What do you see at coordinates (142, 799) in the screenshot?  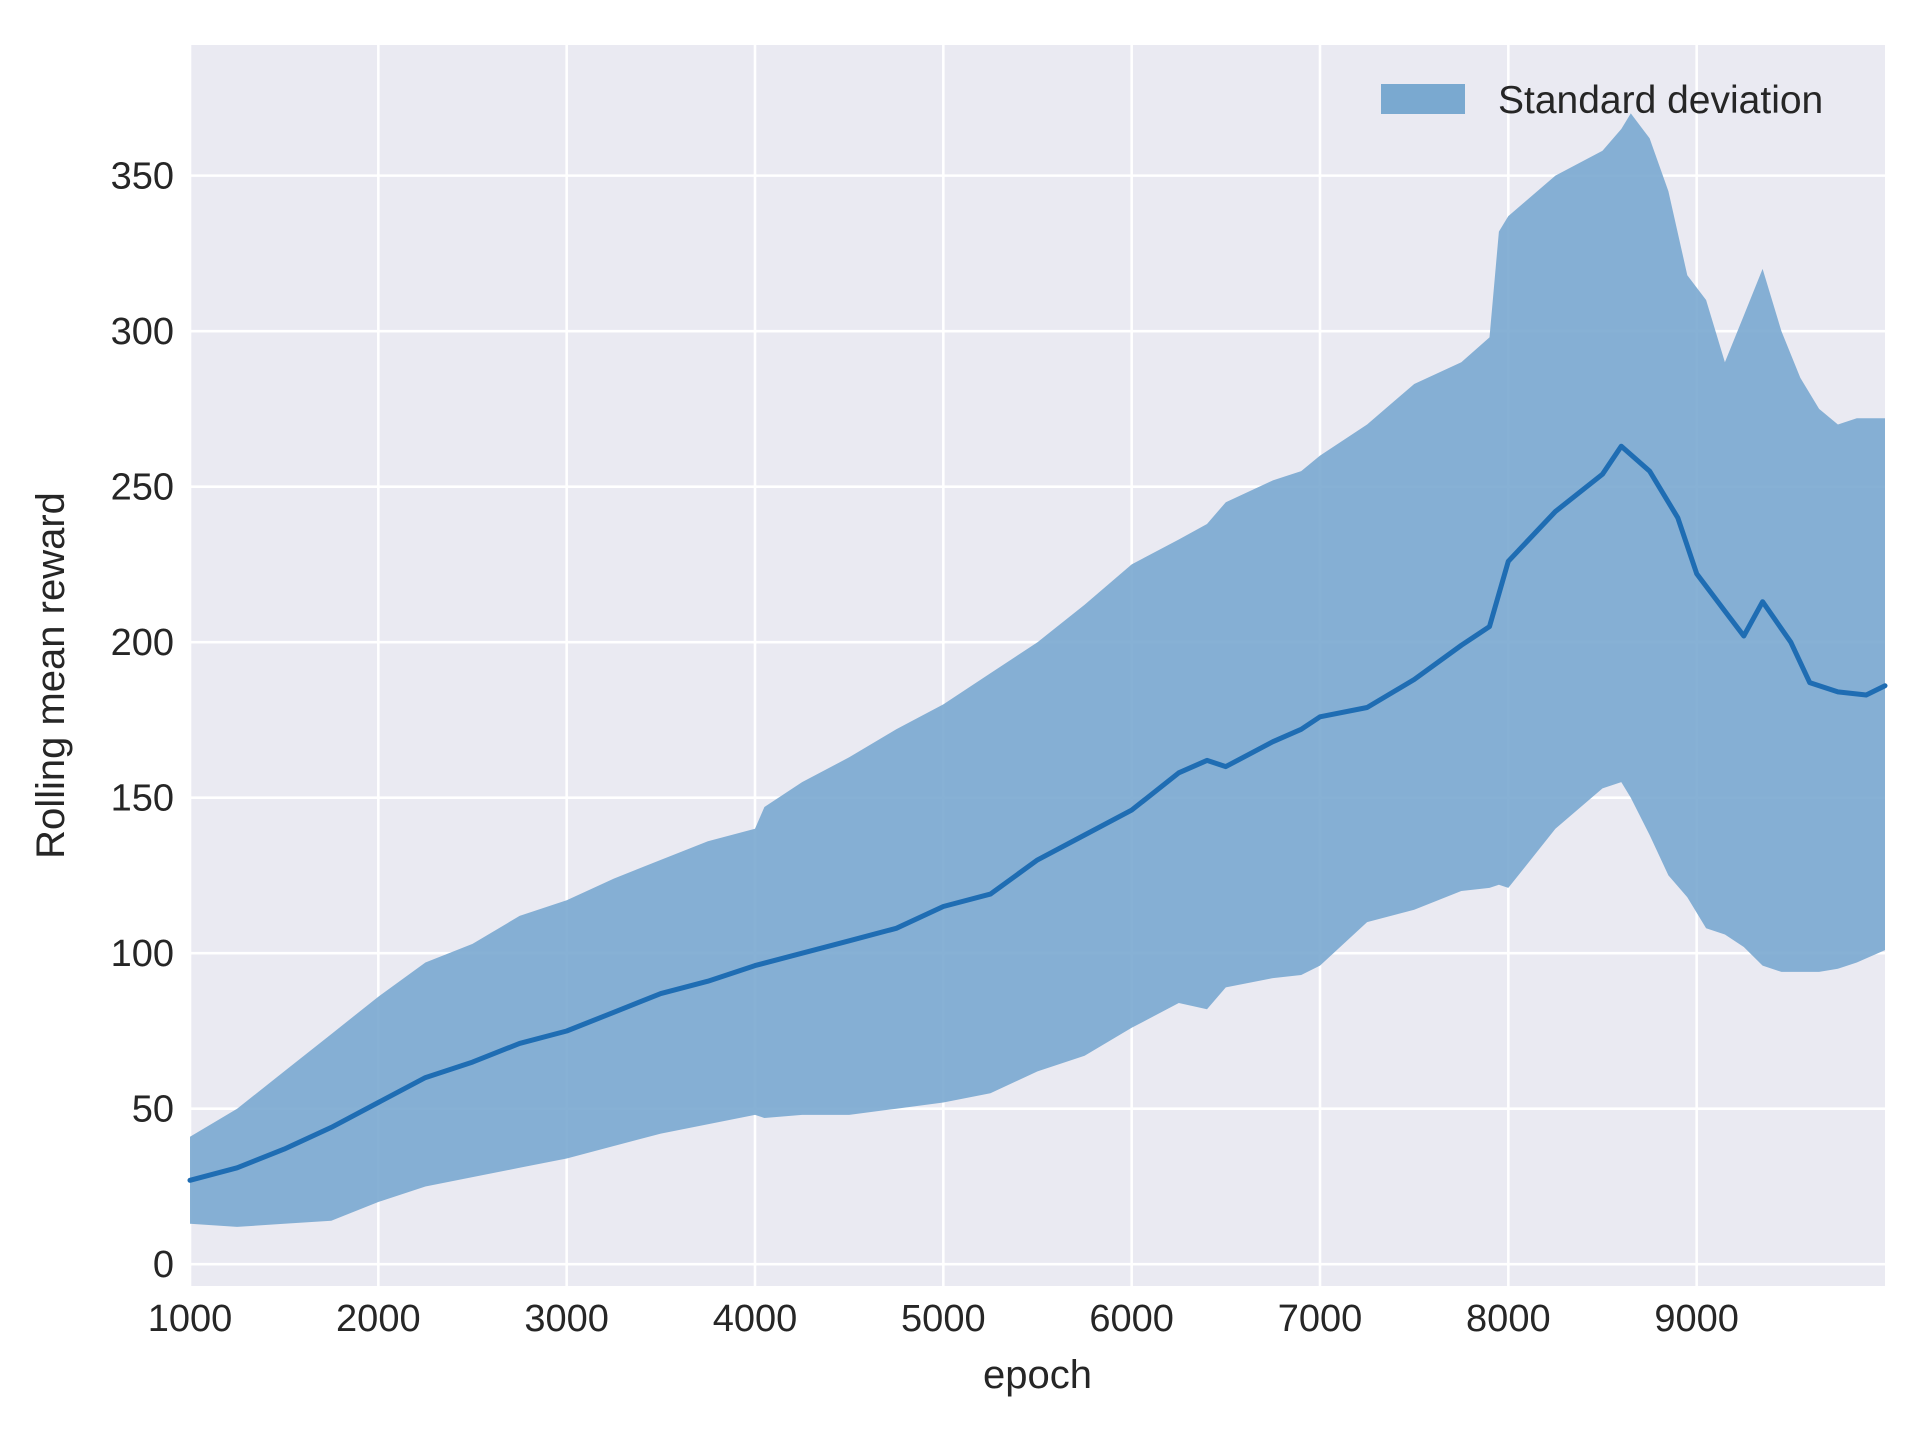 I see `y-tick-label: 150` at bounding box center [142, 799].